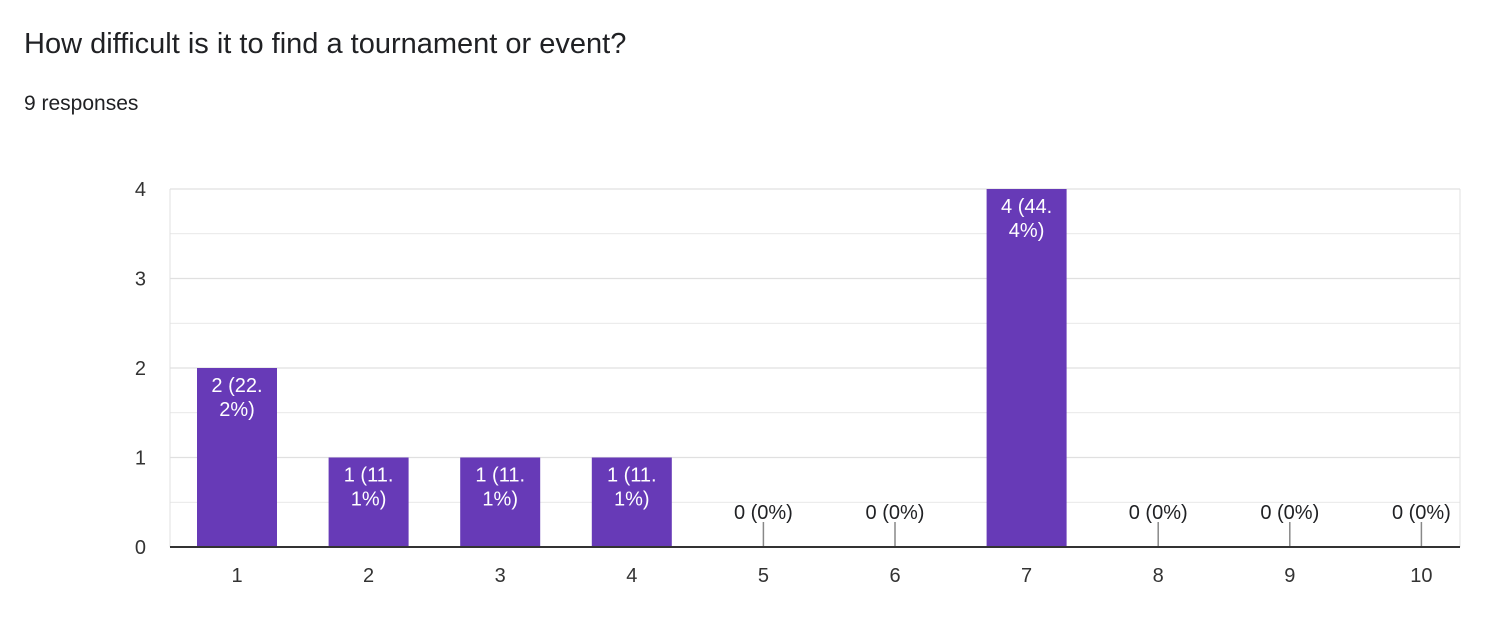  I want to click on x-tick-label: 7, so click(1026, 576).